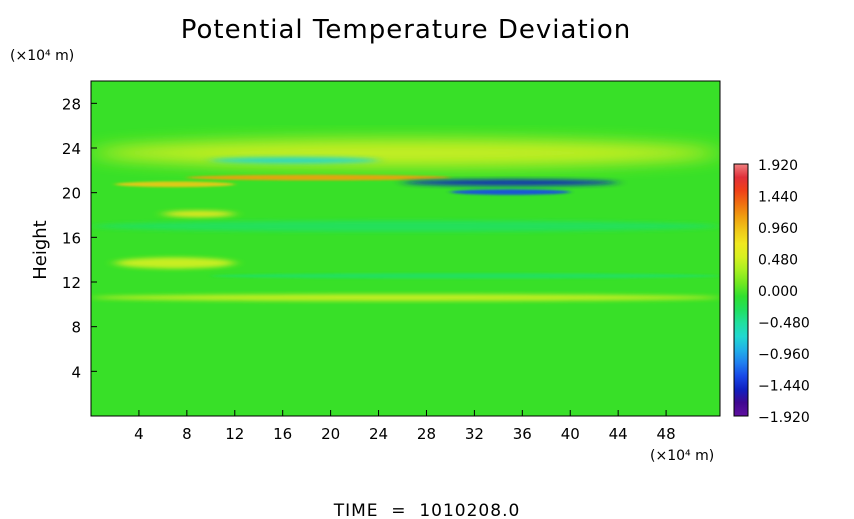  What do you see at coordinates (618, 434) in the screenshot?
I see `x-tick-label: 44` at bounding box center [618, 434].